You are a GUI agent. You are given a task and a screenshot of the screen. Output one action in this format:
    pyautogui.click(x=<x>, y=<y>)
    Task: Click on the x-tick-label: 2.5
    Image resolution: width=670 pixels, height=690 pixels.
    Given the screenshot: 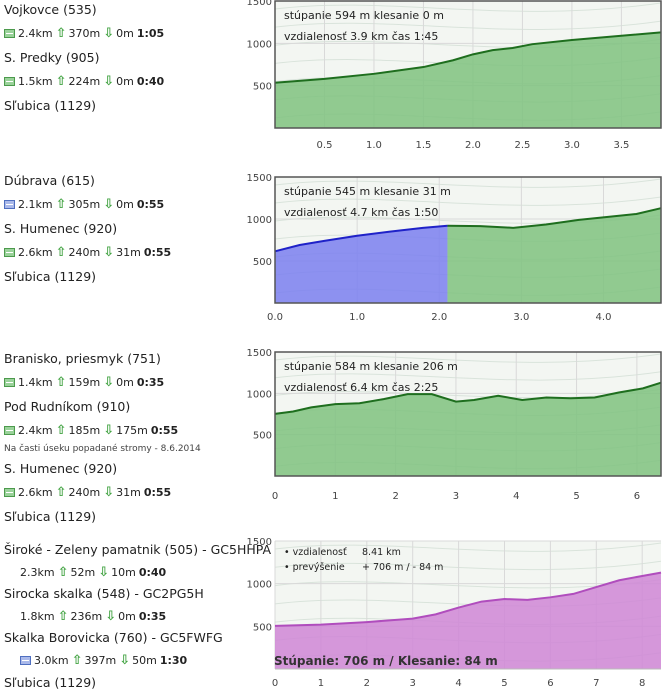 What is the action you would take?
    pyautogui.click(x=522, y=145)
    